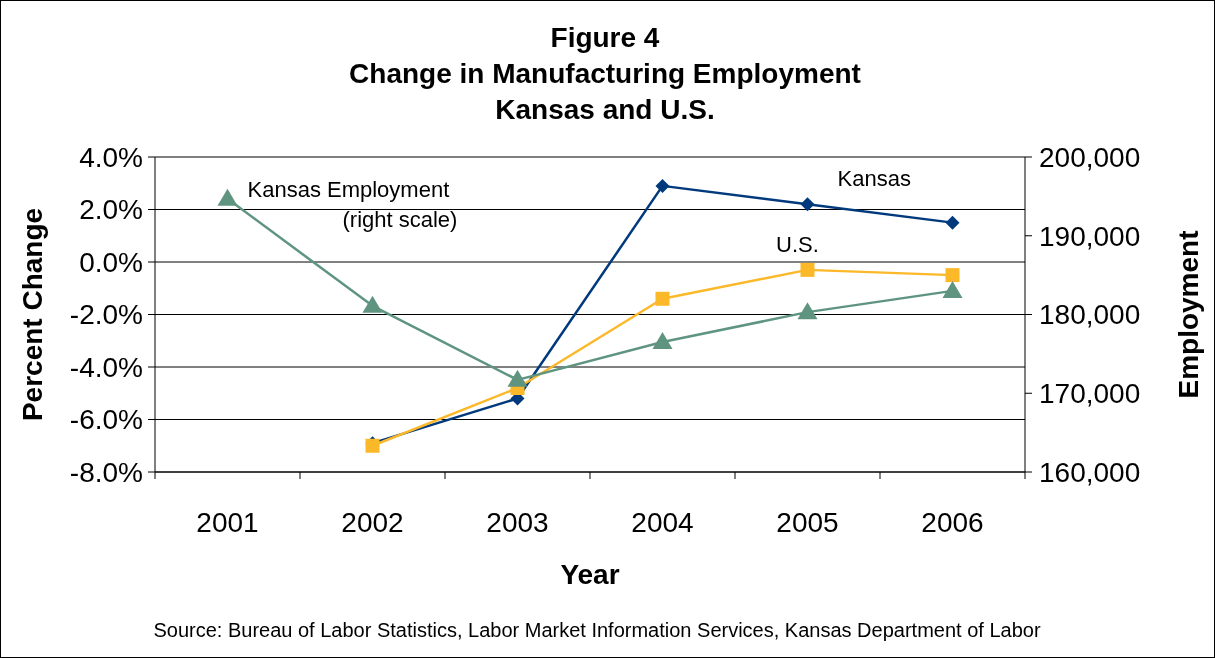 This screenshot has width=1215, height=658. What do you see at coordinates (111, 262) in the screenshot?
I see `y-tick-label: 0.0%` at bounding box center [111, 262].